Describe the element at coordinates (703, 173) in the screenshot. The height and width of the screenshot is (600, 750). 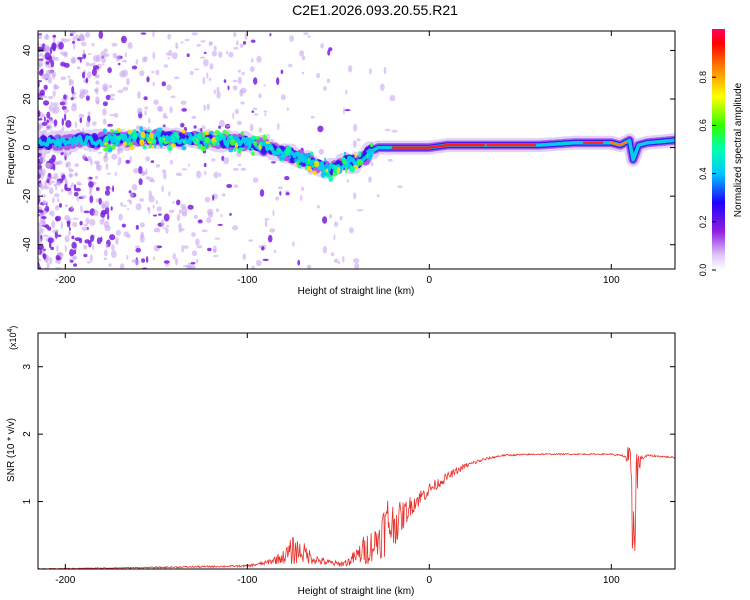
I see `colorbar-tick-label: 0.4` at that location.